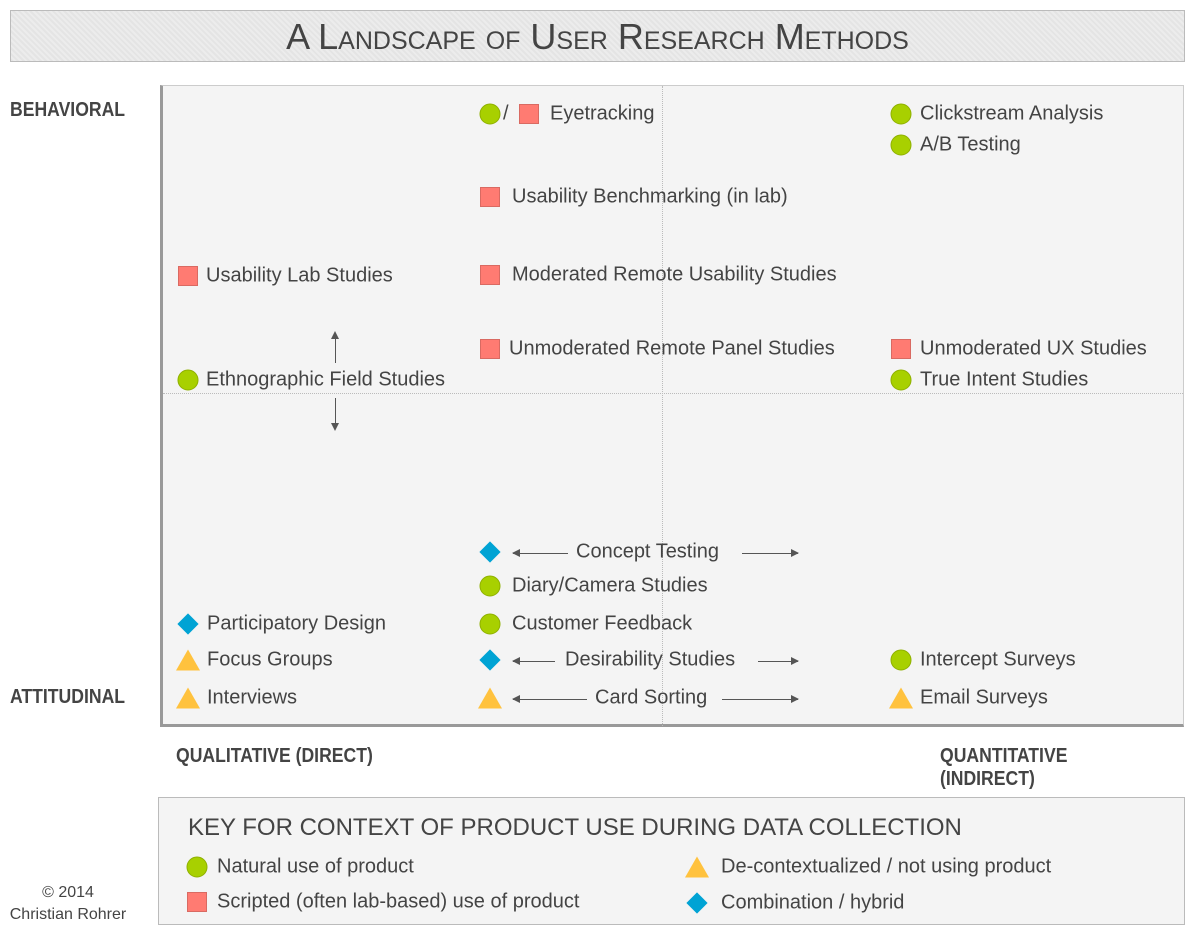 This screenshot has height=939, width=1194. What do you see at coordinates (597, 36) in the screenshot?
I see `diagram-title: A Landscape of User Research Methods` at bounding box center [597, 36].